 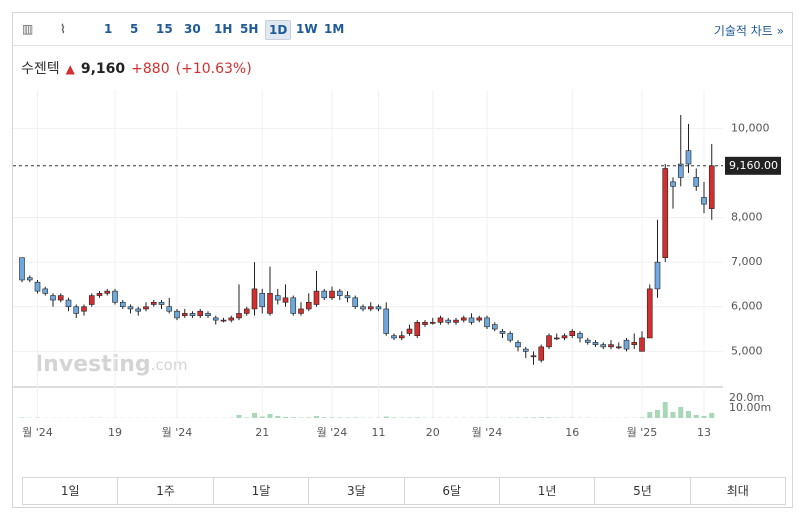 What do you see at coordinates (307, 29) in the screenshot?
I see `interval-button: 1W` at bounding box center [307, 29].